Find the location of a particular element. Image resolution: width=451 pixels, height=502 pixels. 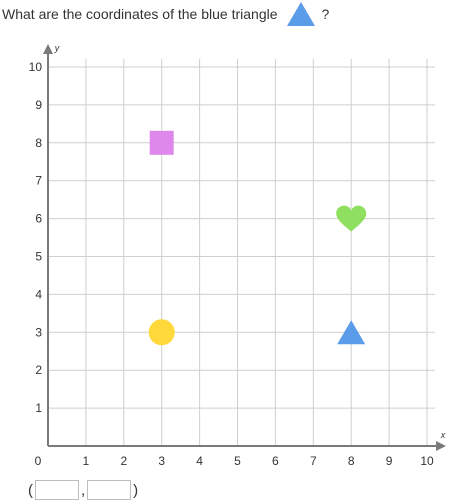

y-tick-label: 7 is located at coordinates (38, 181).